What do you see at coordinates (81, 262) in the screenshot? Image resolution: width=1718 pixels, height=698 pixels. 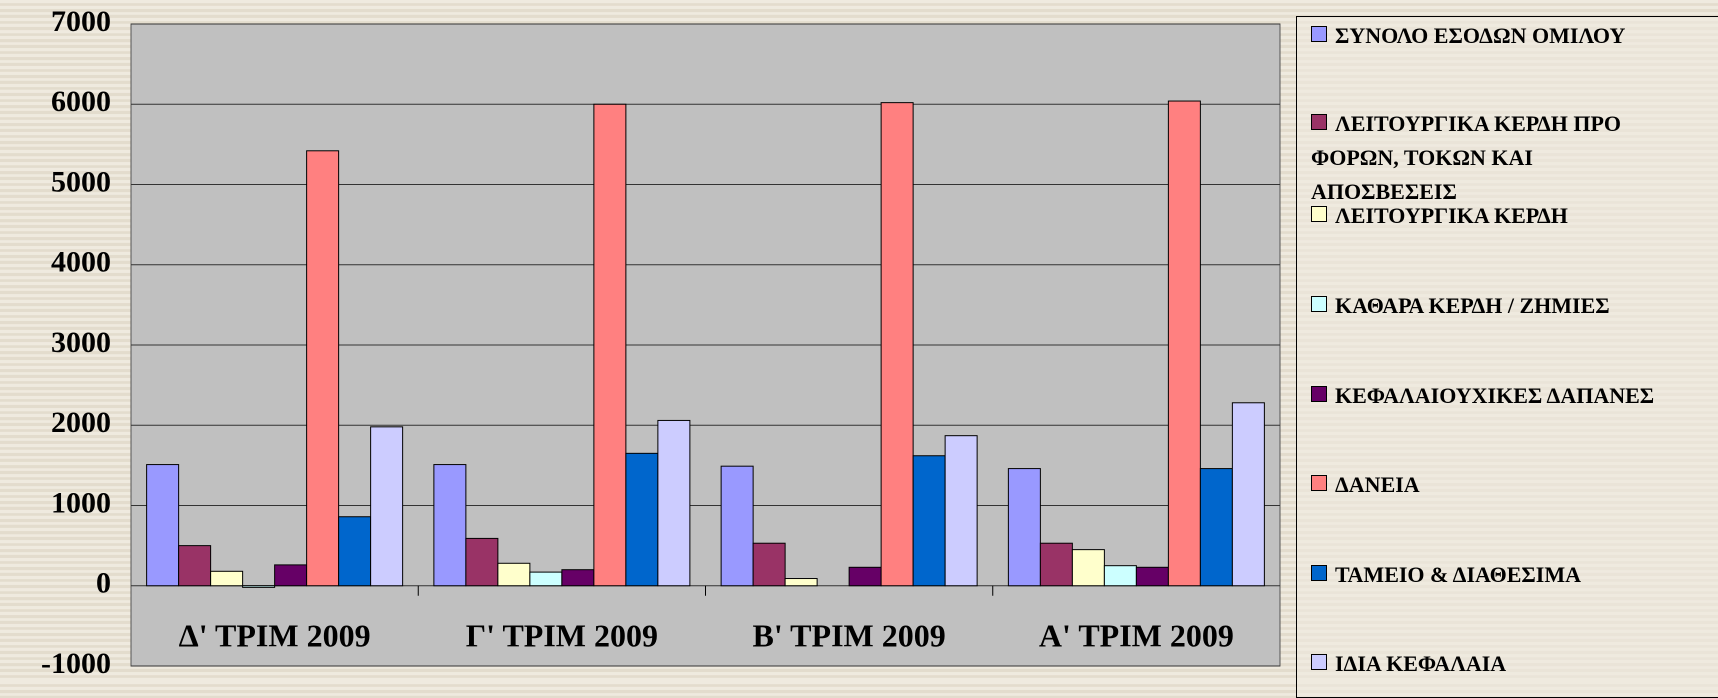 I see `y-tick-label: 4000` at bounding box center [81, 262].